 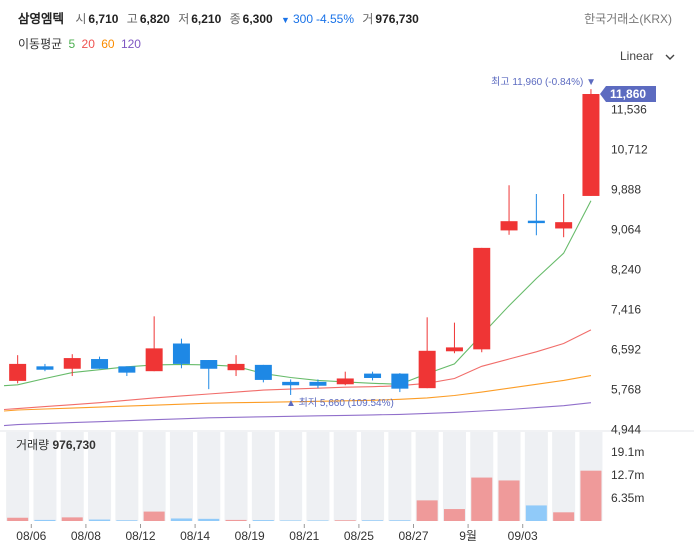 I want to click on volume-tick-label: 6.35m, so click(x=627, y=498).